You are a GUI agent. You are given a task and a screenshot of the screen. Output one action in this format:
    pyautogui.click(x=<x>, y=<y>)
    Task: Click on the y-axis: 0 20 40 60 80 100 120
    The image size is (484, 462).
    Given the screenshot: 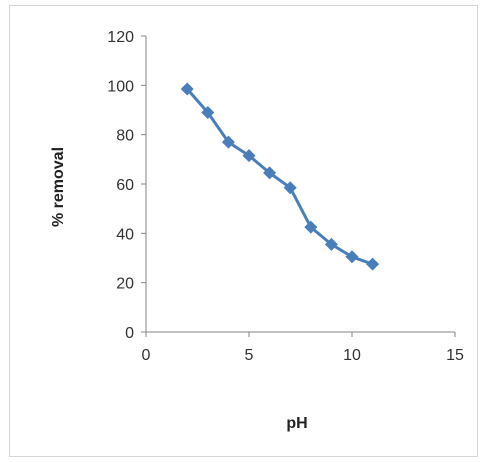 What is the action you would take?
    pyautogui.click(x=127, y=185)
    